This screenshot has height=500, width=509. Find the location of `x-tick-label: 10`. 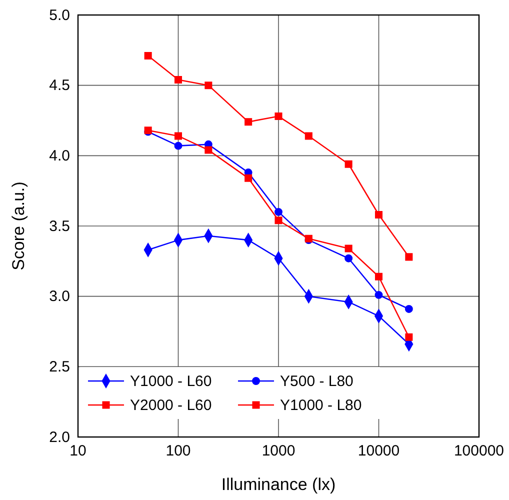

x-tick-label: 10 is located at coordinates (78, 451).